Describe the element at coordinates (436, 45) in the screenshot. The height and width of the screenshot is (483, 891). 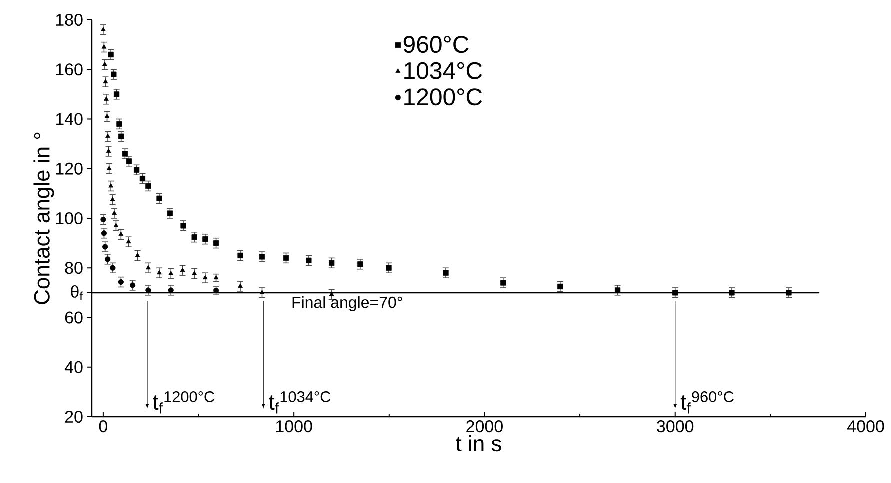
I see `legend-label: 960°C` at that location.